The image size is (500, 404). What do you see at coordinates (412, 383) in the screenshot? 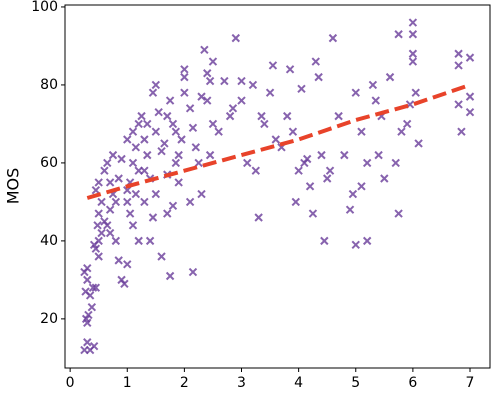
I see `x-tick-label: 6` at bounding box center [412, 383].